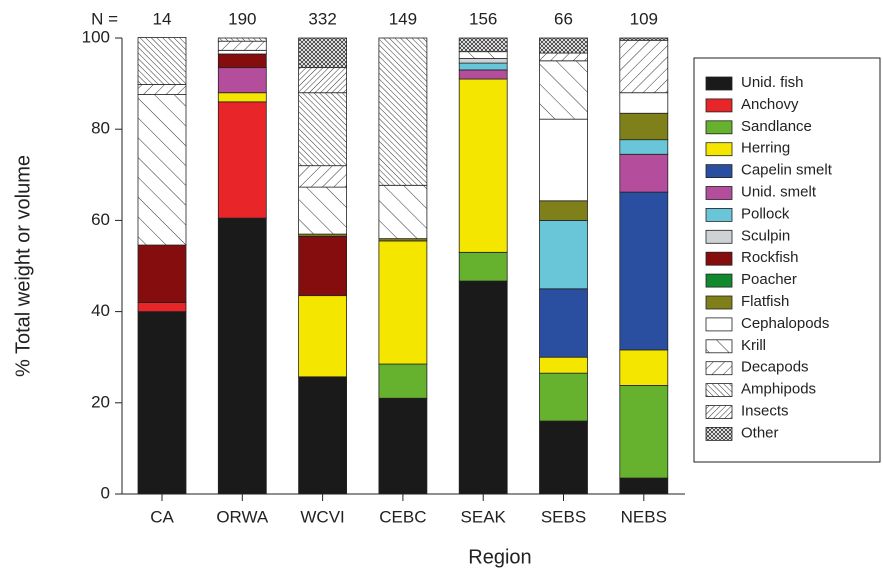 Image resolution: width=883 pixels, height=577 pixels. Describe the element at coordinates (765, 235) in the screenshot. I see `legend-label: Sculpin` at that location.